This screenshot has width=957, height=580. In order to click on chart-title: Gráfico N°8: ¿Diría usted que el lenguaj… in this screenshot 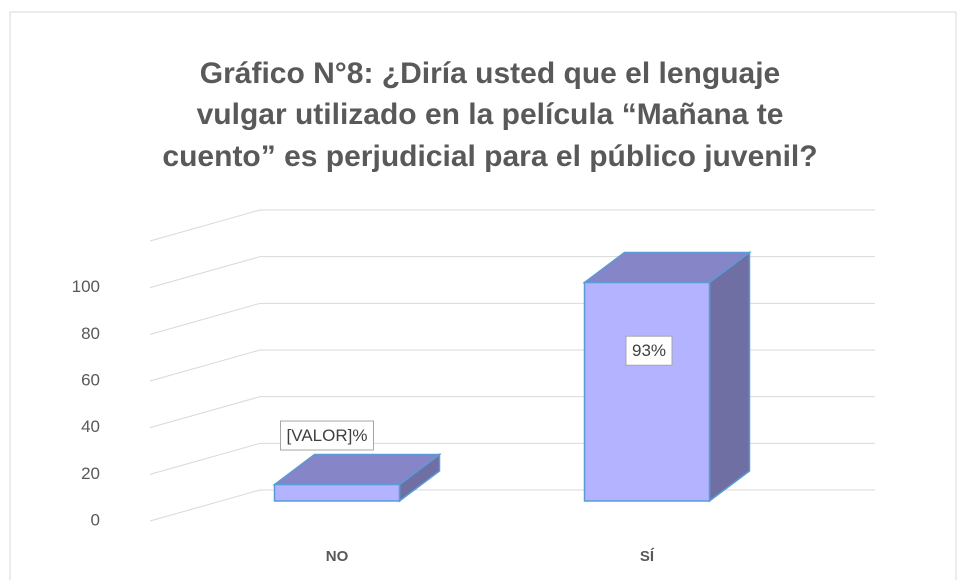, I will do `click(490, 73)`.